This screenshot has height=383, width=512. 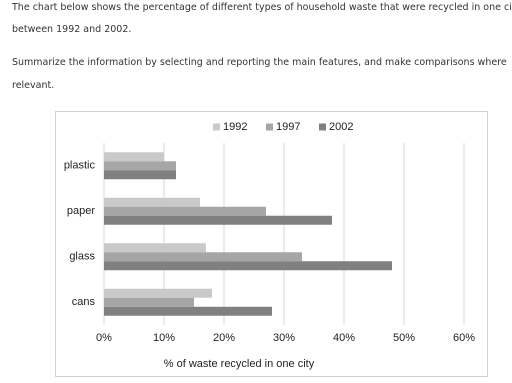 What do you see at coordinates (341, 127) in the screenshot?
I see `legend-label: 2002` at bounding box center [341, 127].